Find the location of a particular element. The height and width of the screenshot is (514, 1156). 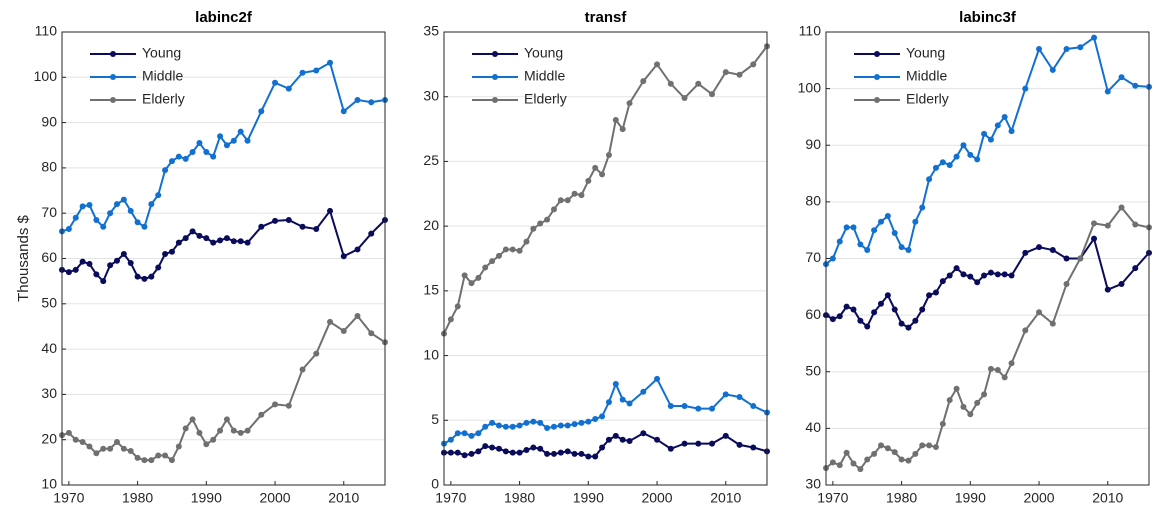

y-tick-label: 70 is located at coordinates (49, 212).